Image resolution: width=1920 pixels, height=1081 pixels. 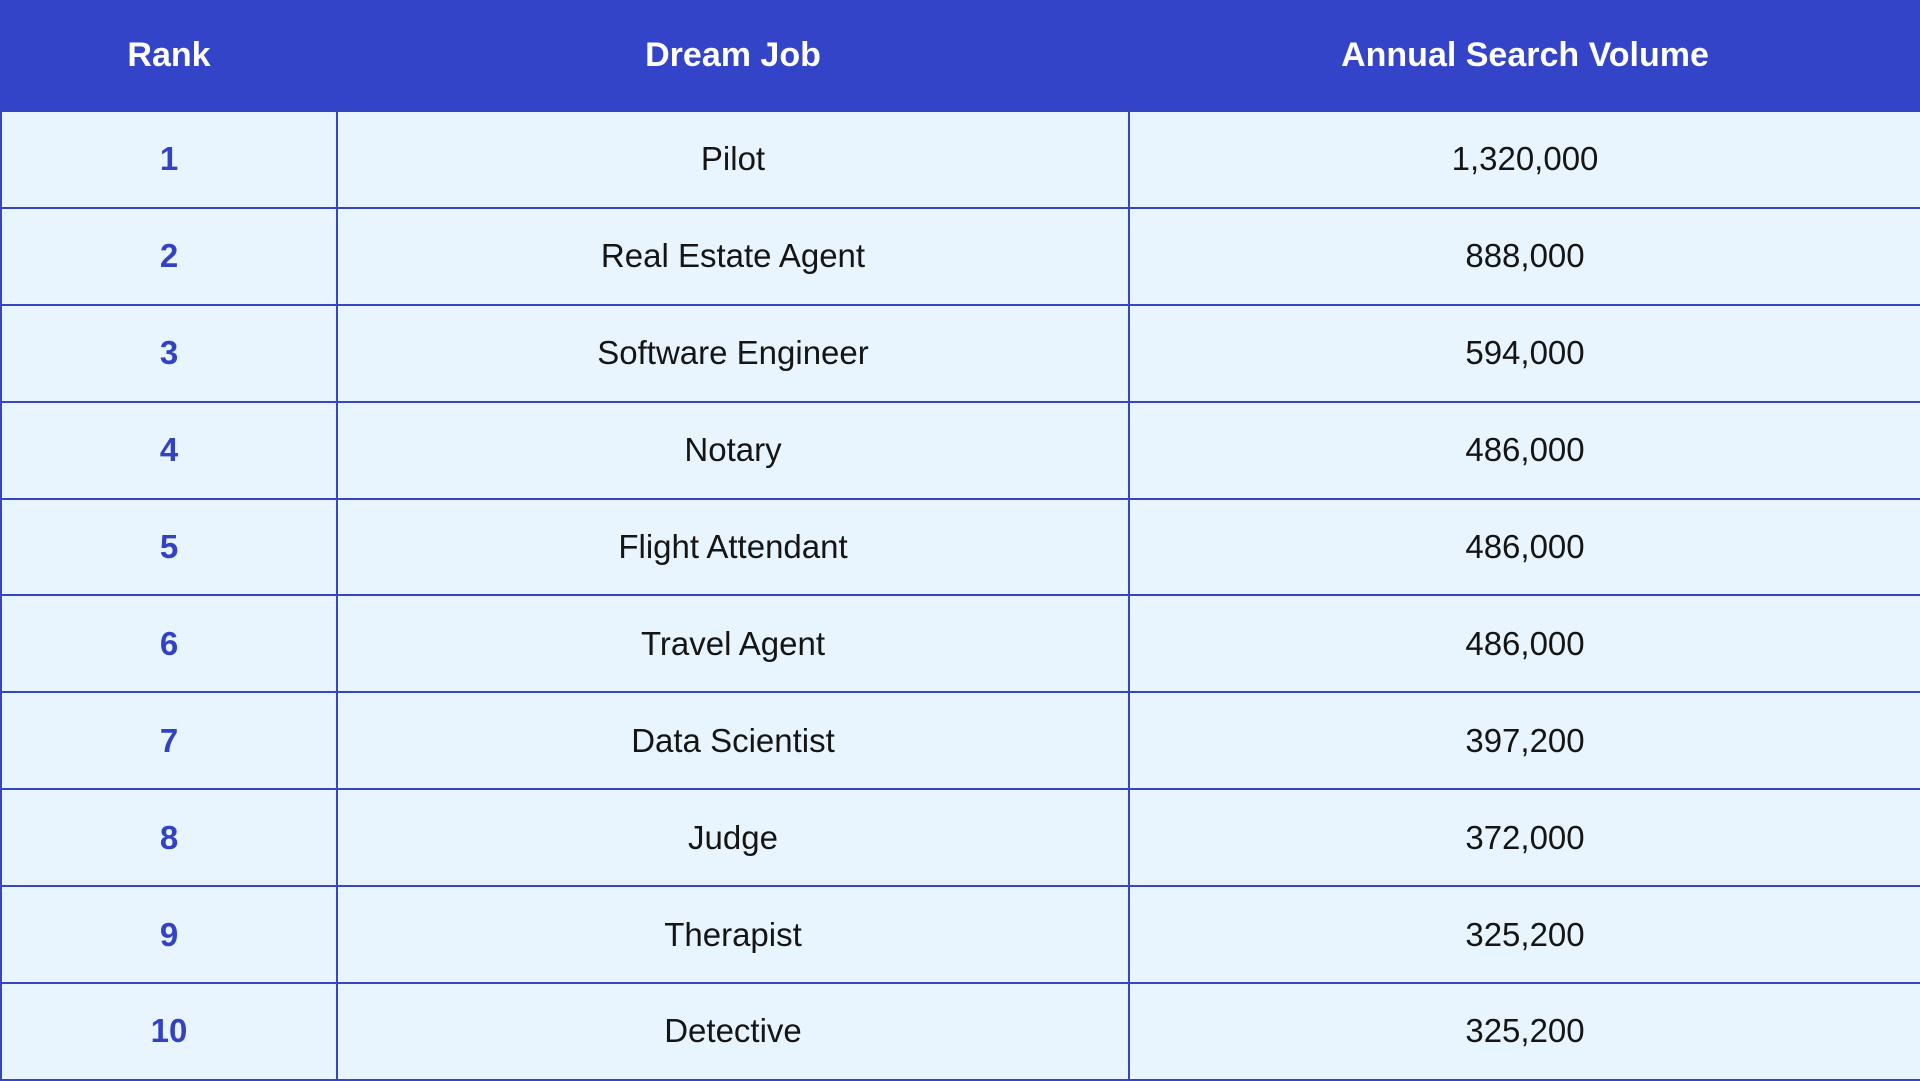 I want to click on rank-cell: 9, so click(x=169, y=935).